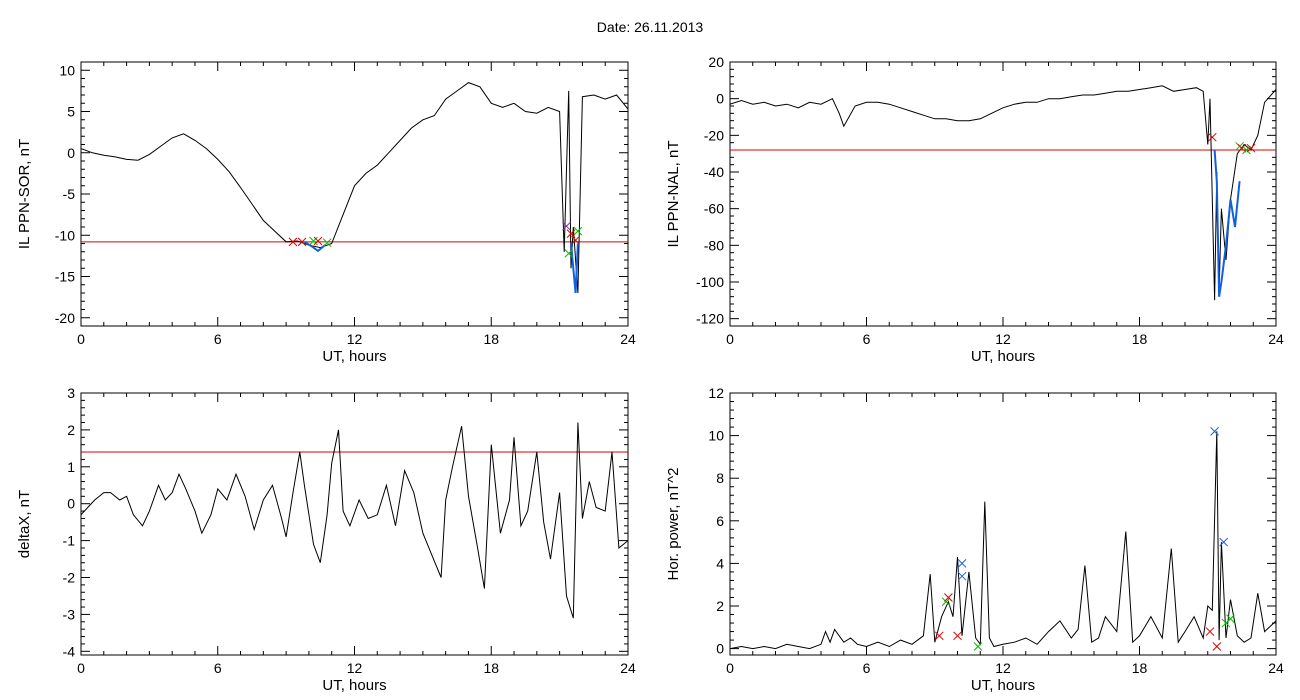  What do you see at coordinates (24, 194) in the screenshot?
I see `y-axis-label: IL PPN-SOR, nT` at bounding box center [24, 194].